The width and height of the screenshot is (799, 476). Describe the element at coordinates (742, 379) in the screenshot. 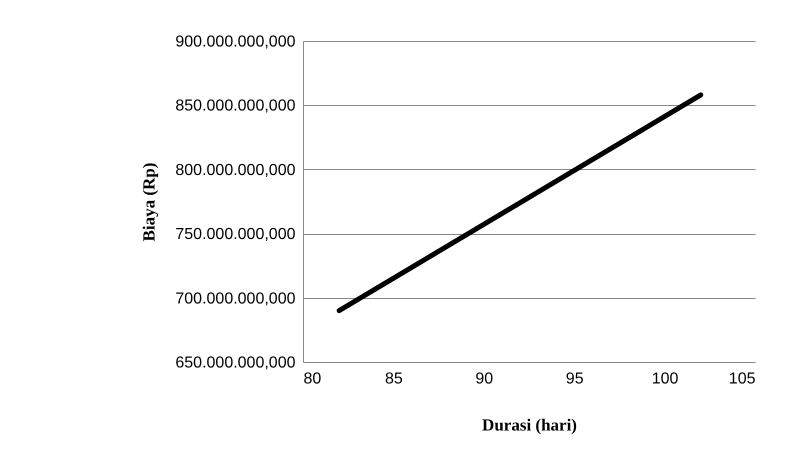

I see `x-tick-label: 105` at that location.